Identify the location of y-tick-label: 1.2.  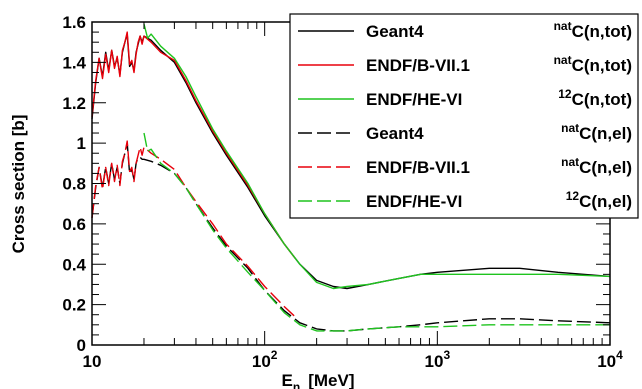
(74, 103).